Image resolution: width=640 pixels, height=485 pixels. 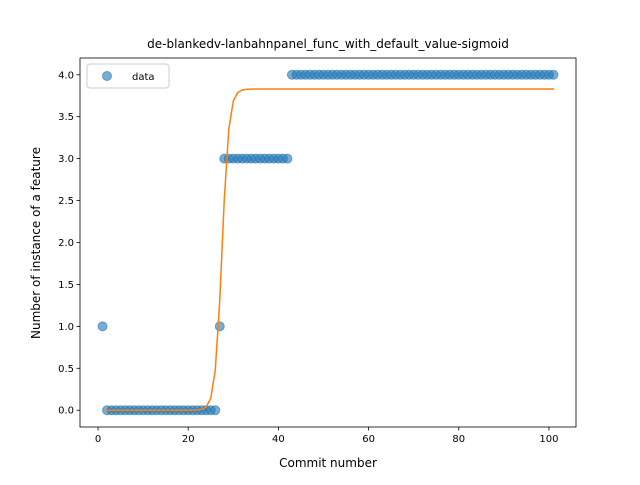 What do you see at coordinates (66, 75) in the screenshot?
I see `y-tick-label: 4.0` at bounding box center [66, 75].